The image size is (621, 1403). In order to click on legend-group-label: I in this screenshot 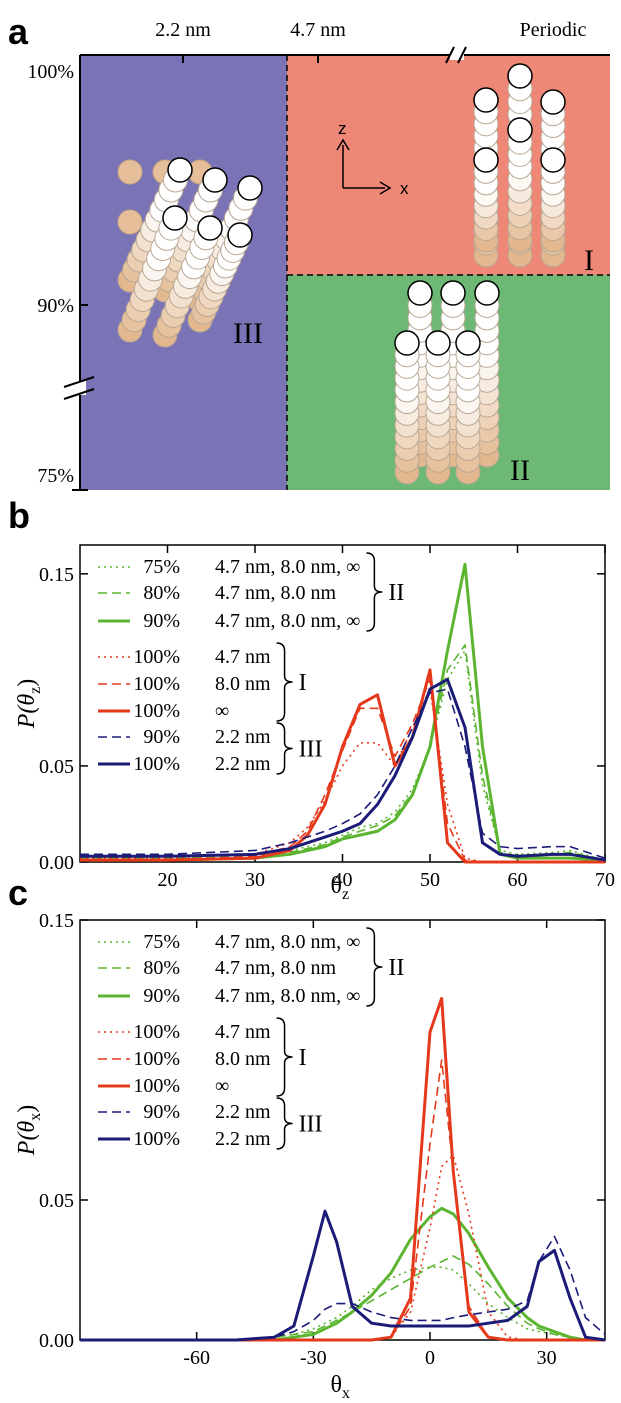, I will do `click(303, 683)`.